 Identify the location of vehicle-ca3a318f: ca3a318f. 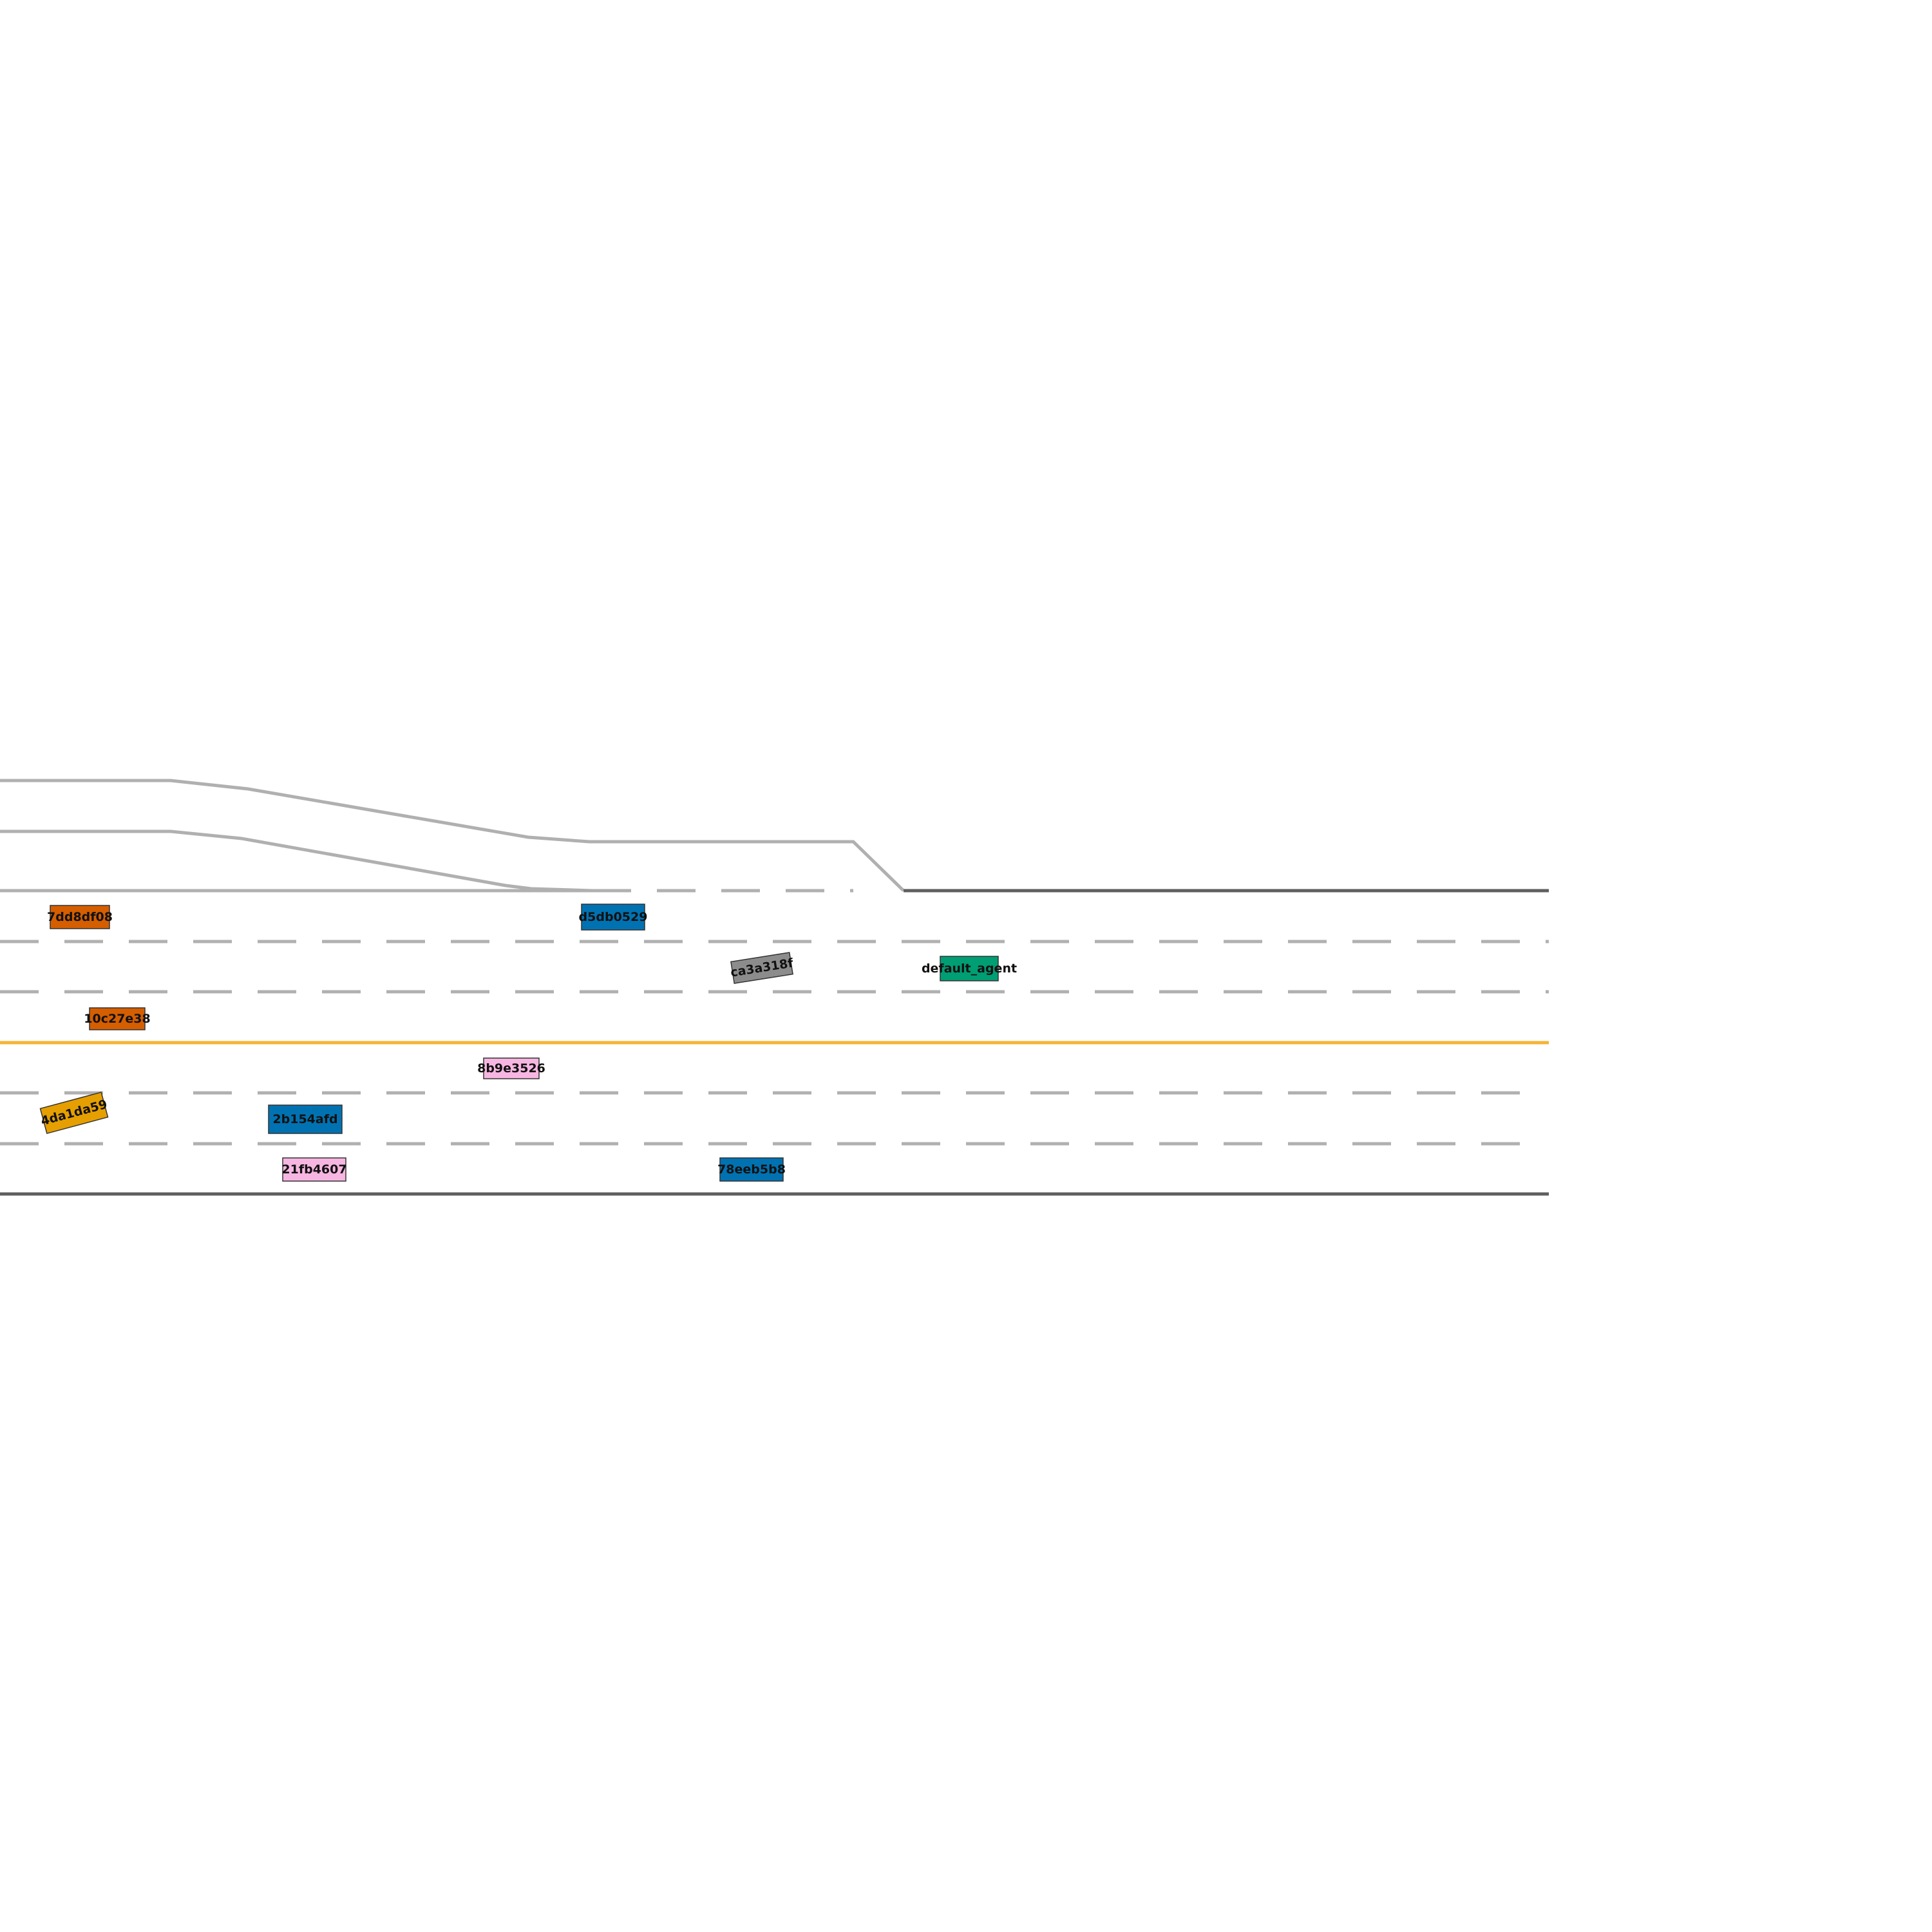
(762, 968).